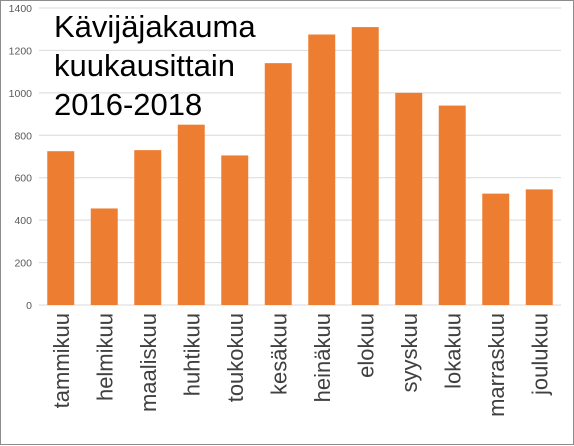 The width and height of the screenshot is (574, 446). What do you see at coordinates (365, 166) in the screenshot?
I see `bar-elokuu` at bounding box center [365, 166].